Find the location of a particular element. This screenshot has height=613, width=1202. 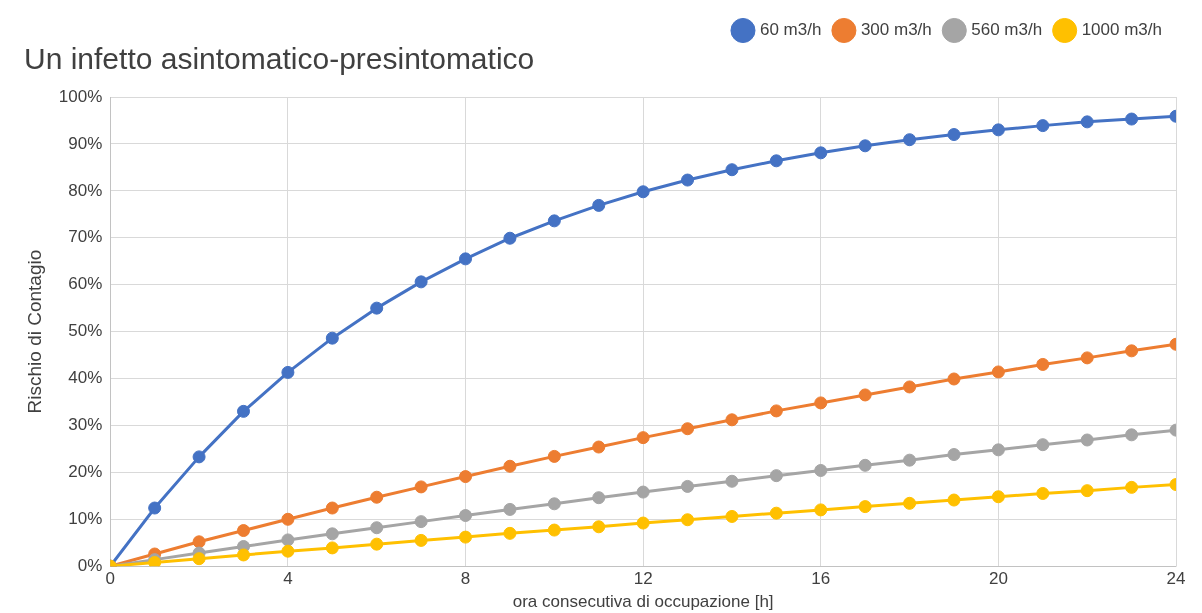

y-tick-label: 30% is located at coordinates (85, 425).